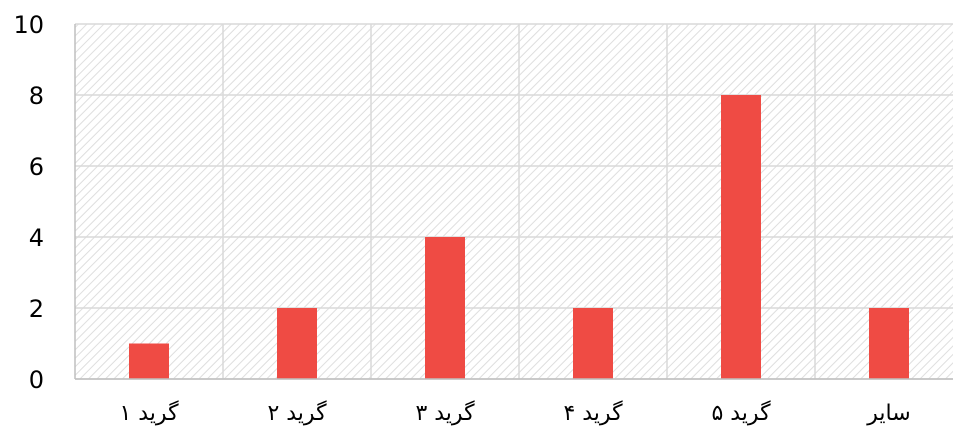  What do you see at coordinates (888, 413) in the screenshot?
I see `x-tick-label: سایر` at bounding box center [888, 413].